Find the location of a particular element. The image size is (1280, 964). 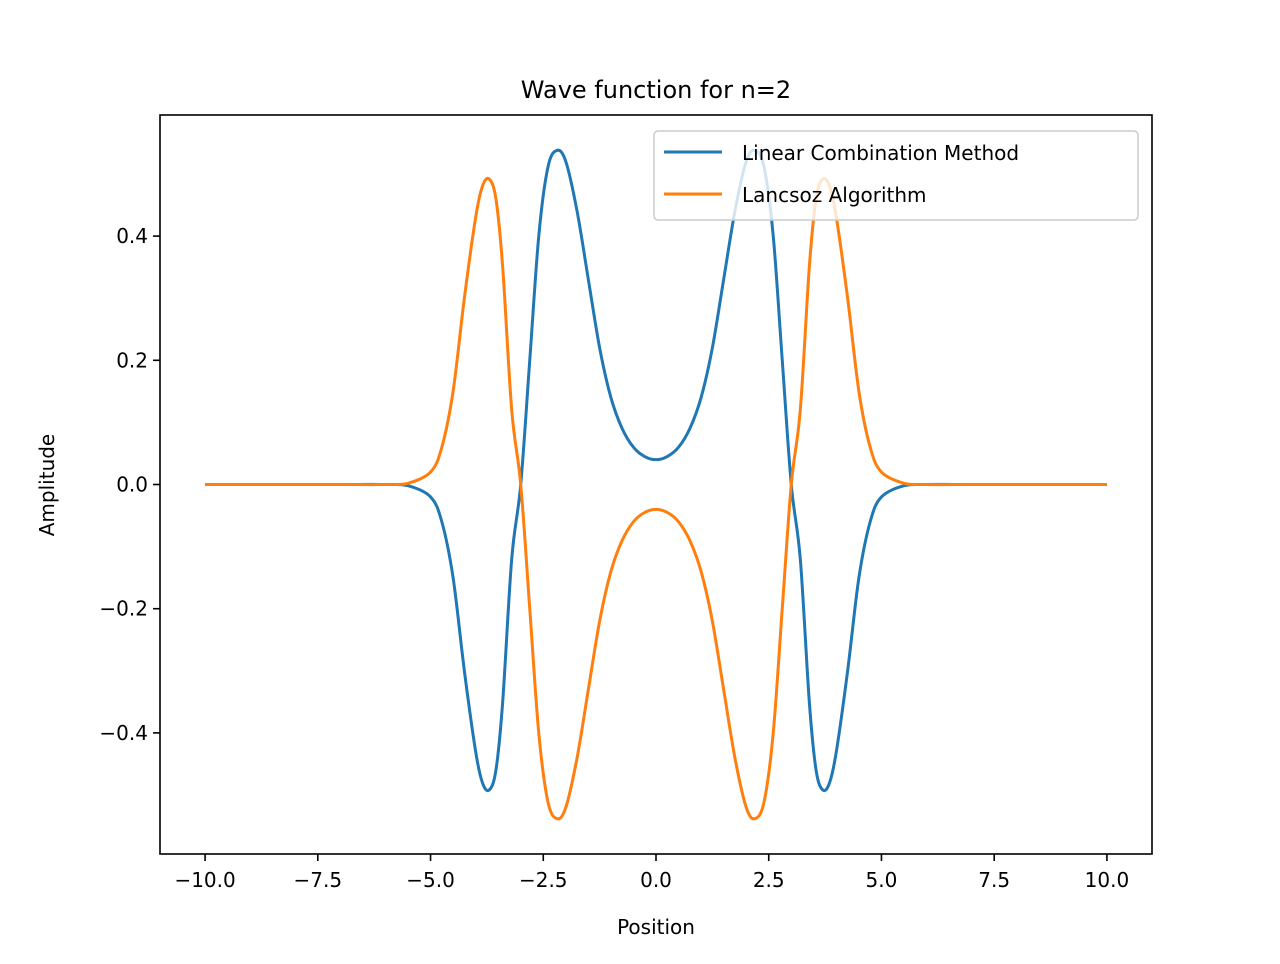

y-axis-label: Amplitude is located at coordinates (47, 485).